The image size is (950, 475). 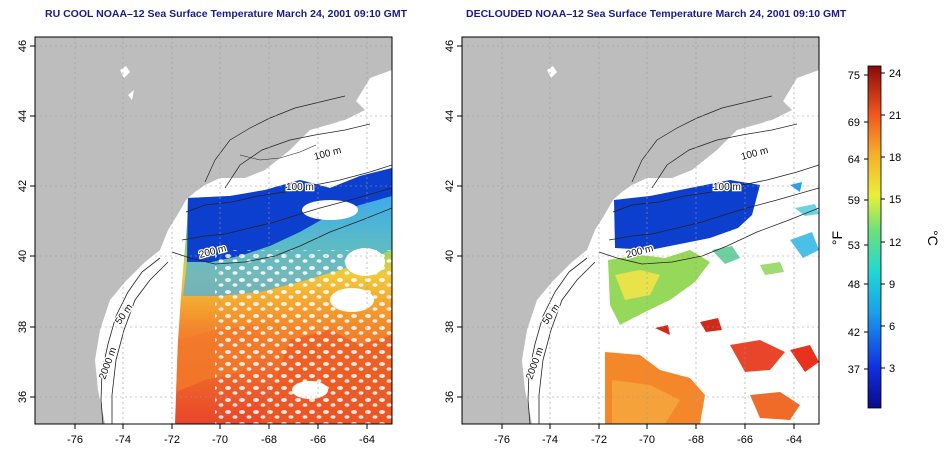 I want to click on celsius-tick-label: 15, so click(x=895, y=200).